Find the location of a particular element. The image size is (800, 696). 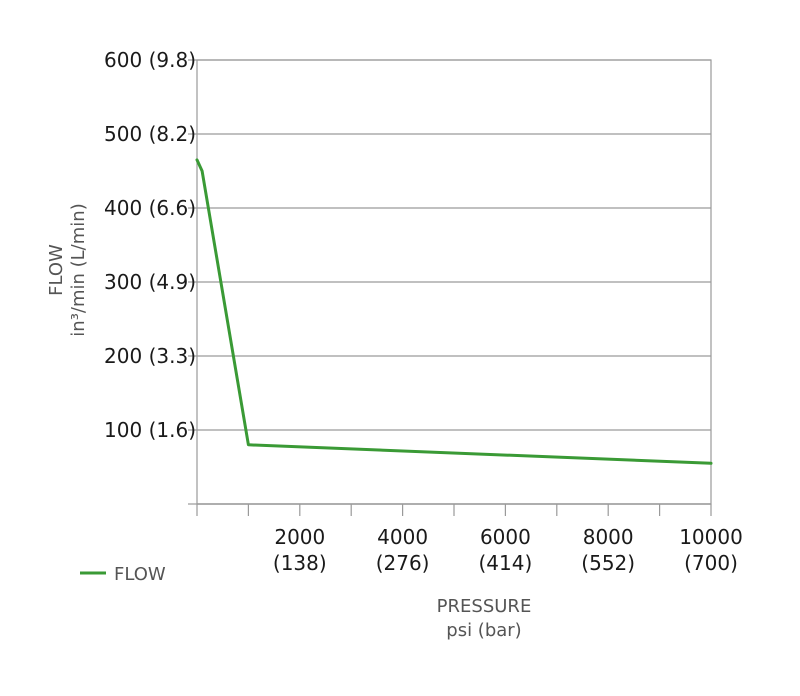

legend-label-flow: FLOW is located at coordinates (140, 574).